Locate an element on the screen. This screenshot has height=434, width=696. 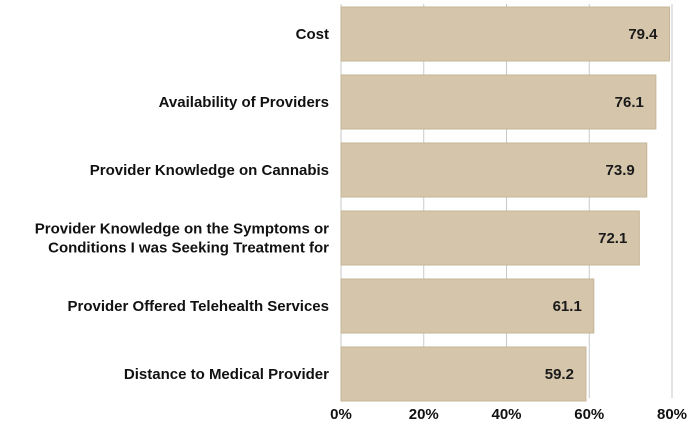
category-label: Cost is located at coordinates (312, 34).